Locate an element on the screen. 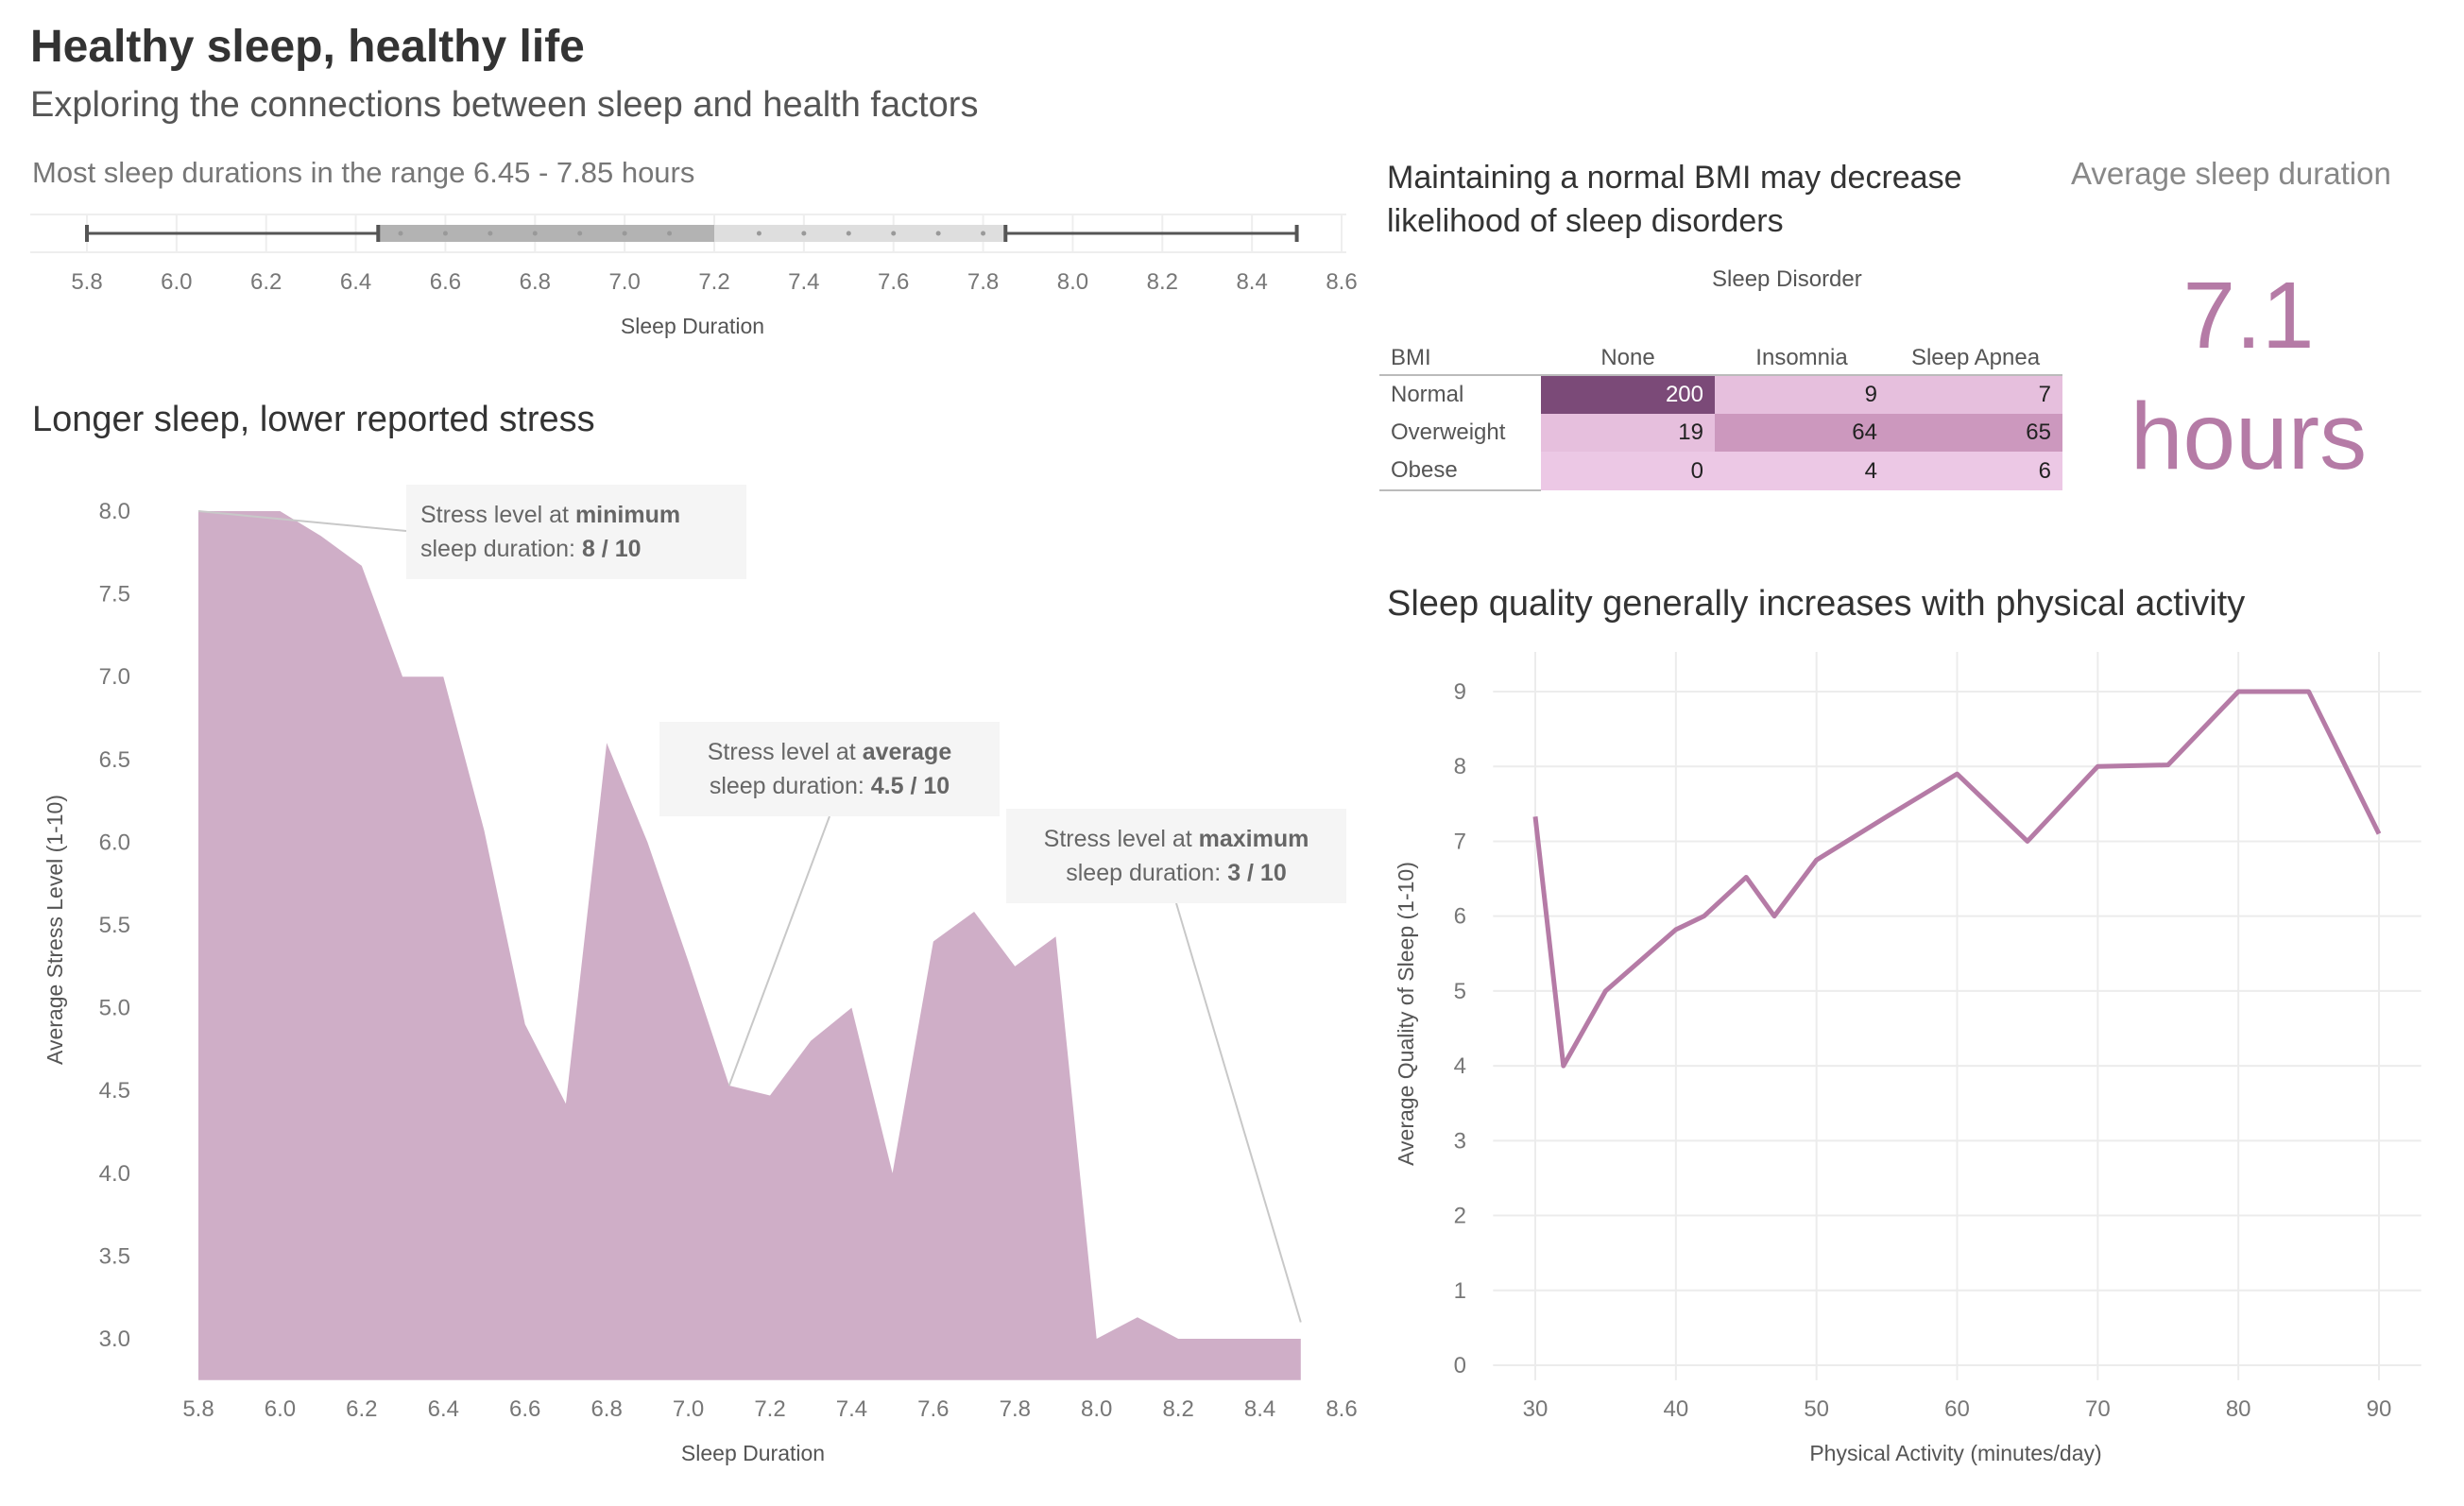 This screenshot has width=2464, height=1506. bmi-row: Overweight 19 64 65 is located at coordinates (1720, 433).